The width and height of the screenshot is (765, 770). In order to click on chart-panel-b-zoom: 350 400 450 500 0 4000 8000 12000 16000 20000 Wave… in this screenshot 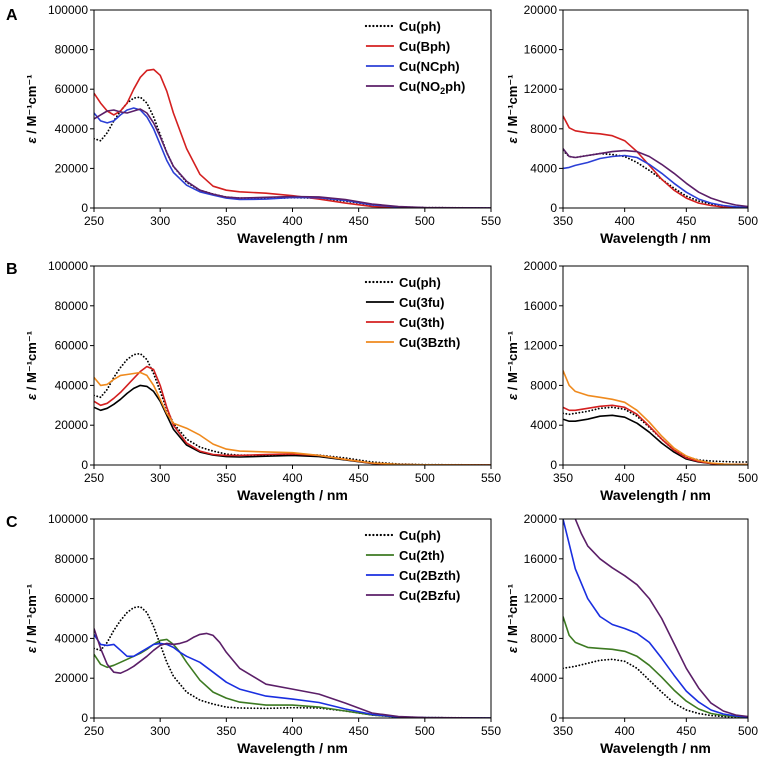, I will do `click(631, 381)`.